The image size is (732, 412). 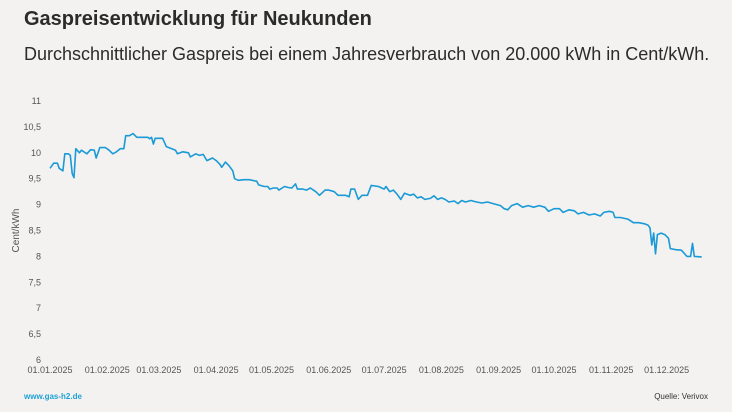 I want to click on y-tick-label: 11, so click(x=36, y=101).